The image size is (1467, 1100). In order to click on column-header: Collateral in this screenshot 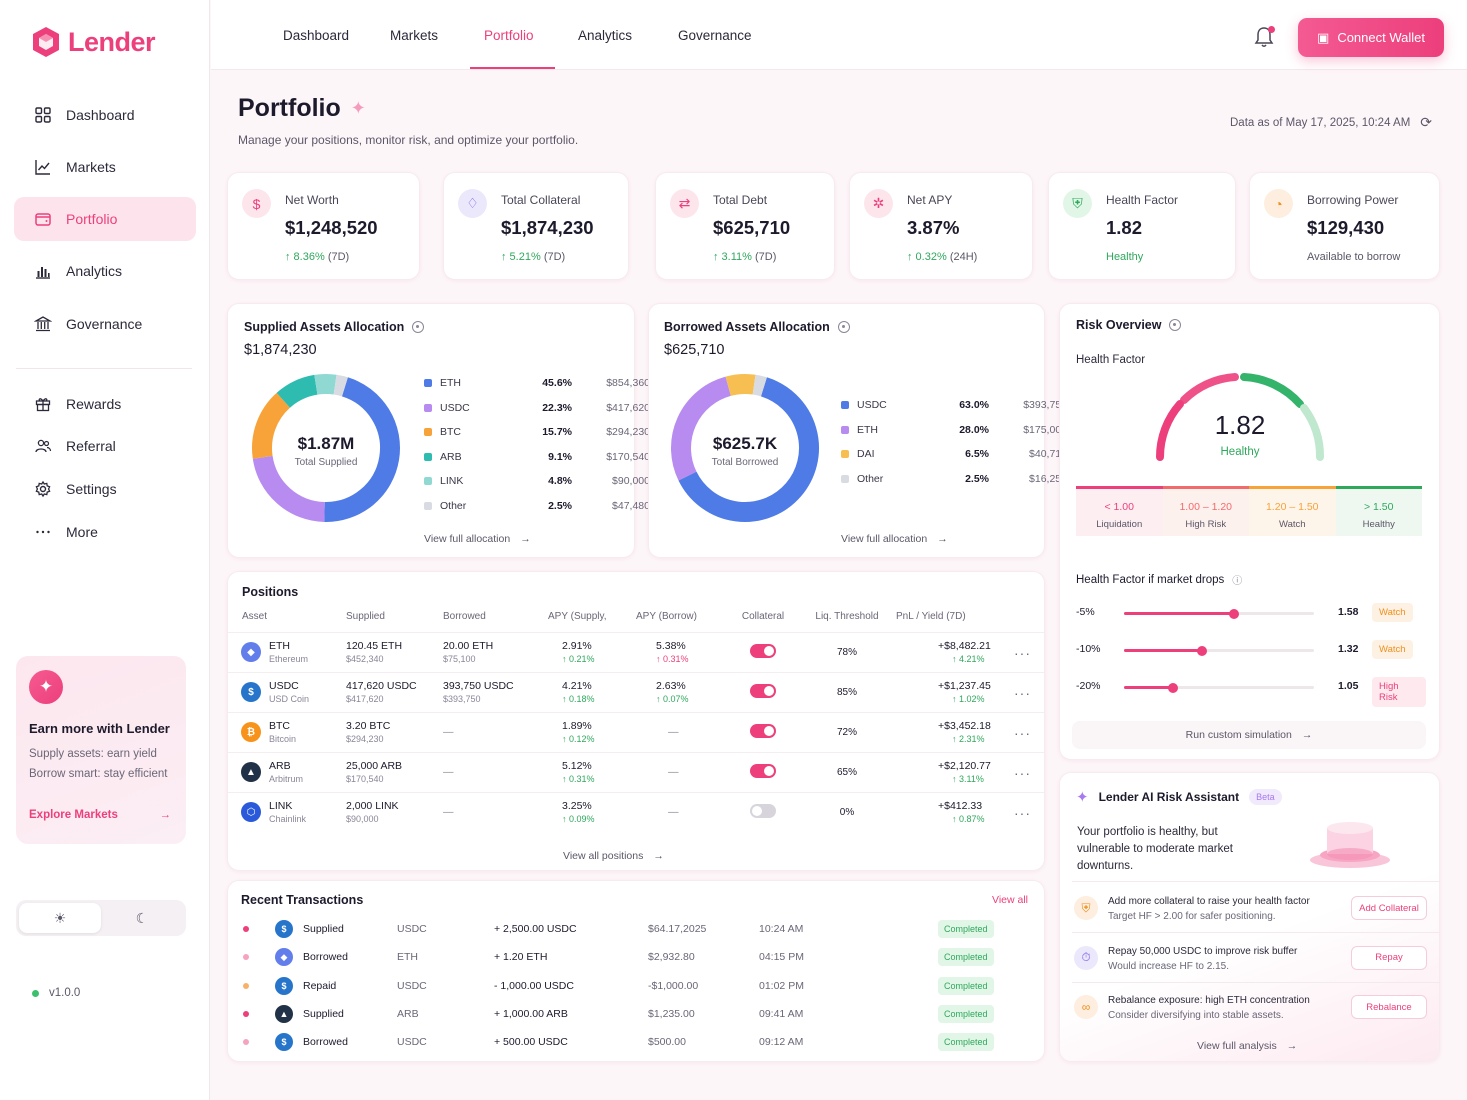, I will do `click(763, 617)`.